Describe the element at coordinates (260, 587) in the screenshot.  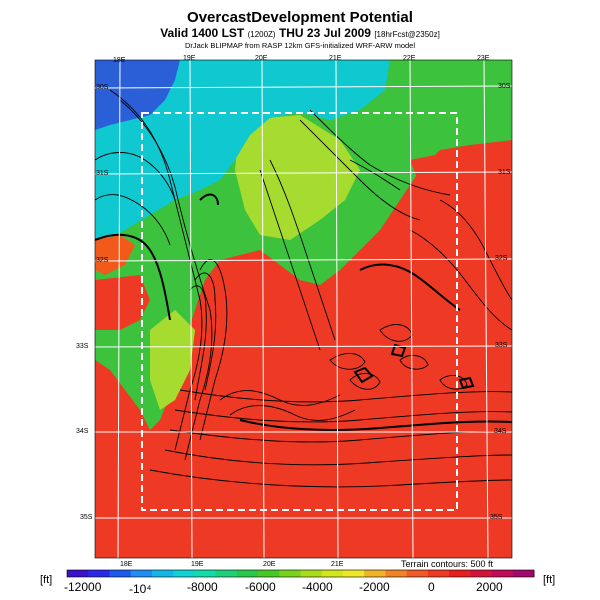
I see `colorbar-label: -6000` at that location.